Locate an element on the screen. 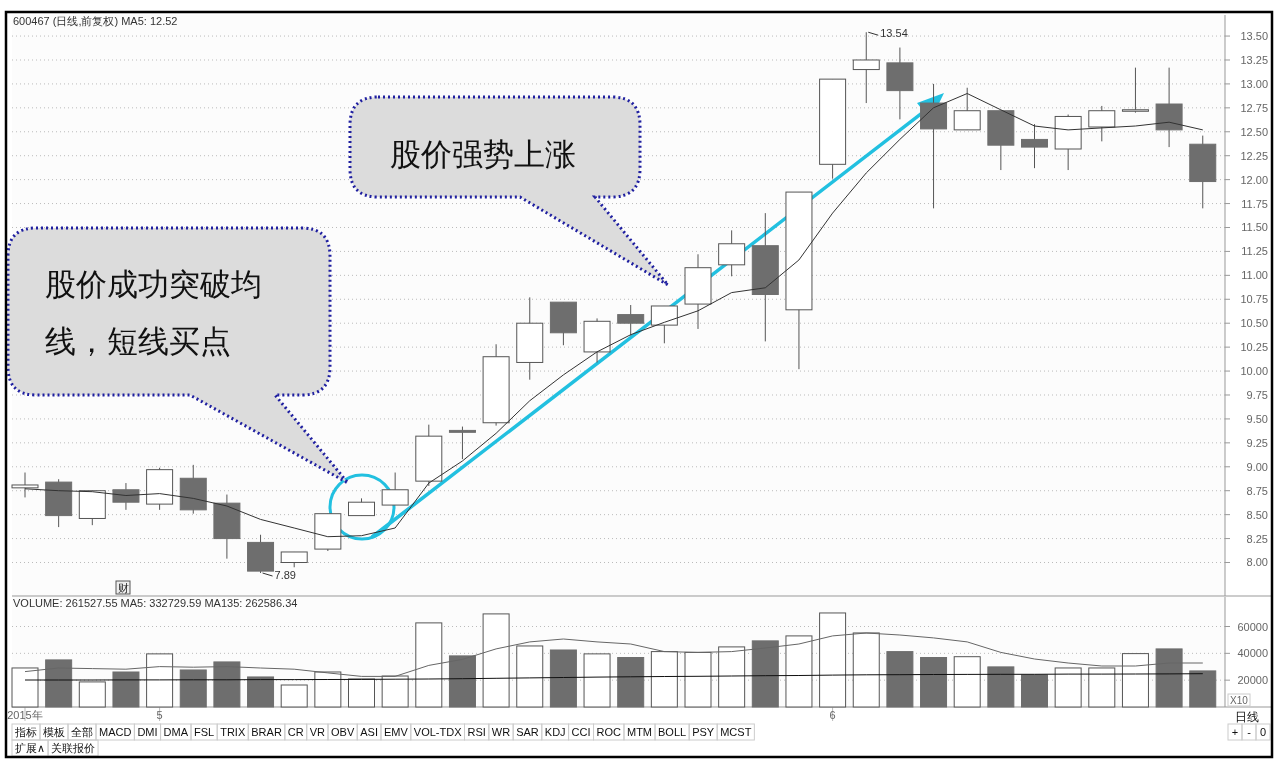  y-tick-label: 12.50 is located at coordinates (1254, 131).